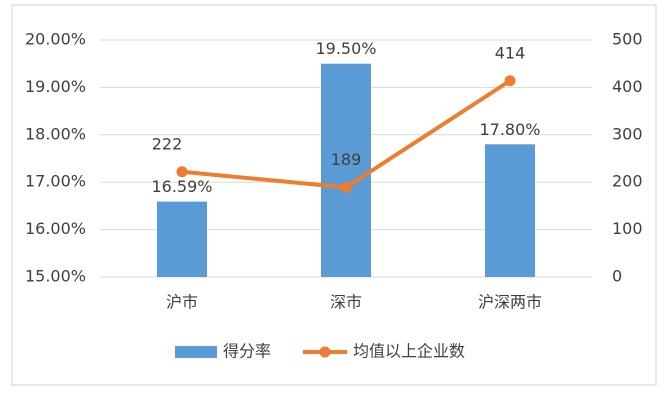 Image resolution: width=668 pixels, height=406 pixels. What do you see at coordinates (627, 181) in the screenshot?
I see `y2-tick-label: 200` at bounding box center [627, 181].